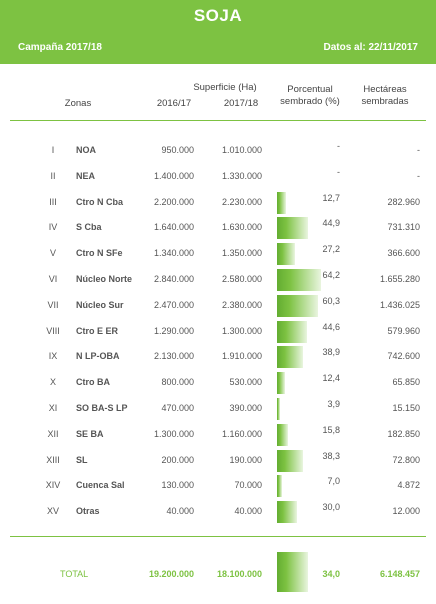  What do you see at coordinates (241, 253) in the screenshot?
I see `surface-2017: 1.350.000` at bounding box center [241, 253].